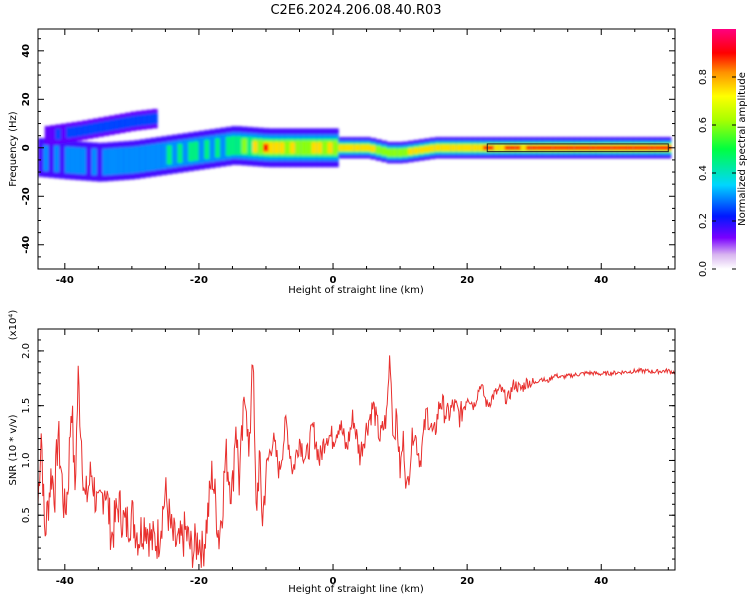 The width and height of the screenshot is (750, 600). Describe the element at coordinates (13, 325) in the screenshot. I see `snr-y-multiplier: (x10⁴)` at that location.